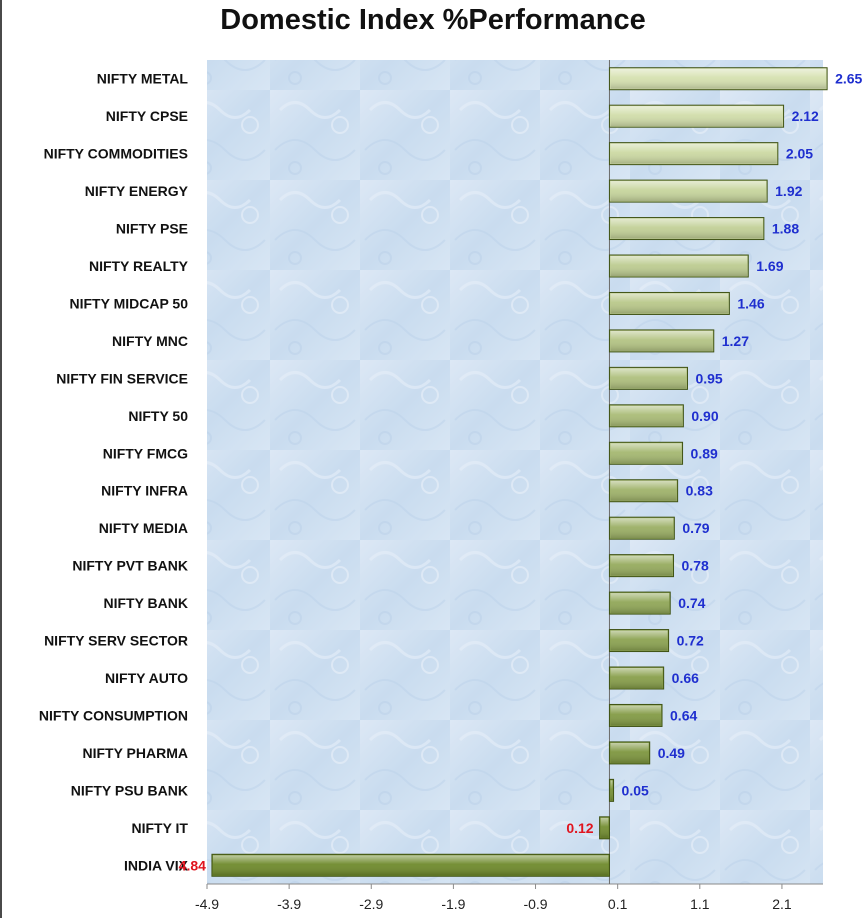 This screenshot has width=866, height=918. Describe the element at coordinates (147, 116) in the screenshot. I see `category-label: NIFTY CPSE` at that location.